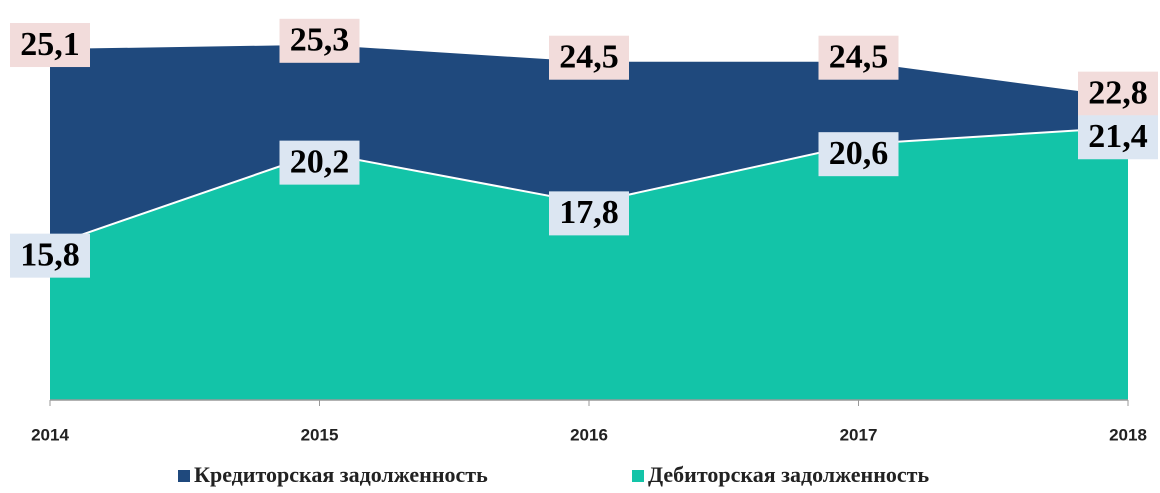 The image size is (1160, 493). Describe the element at coordinates (589, 434) in the screenshot. I see `x-tick-label: 2016` at that location.